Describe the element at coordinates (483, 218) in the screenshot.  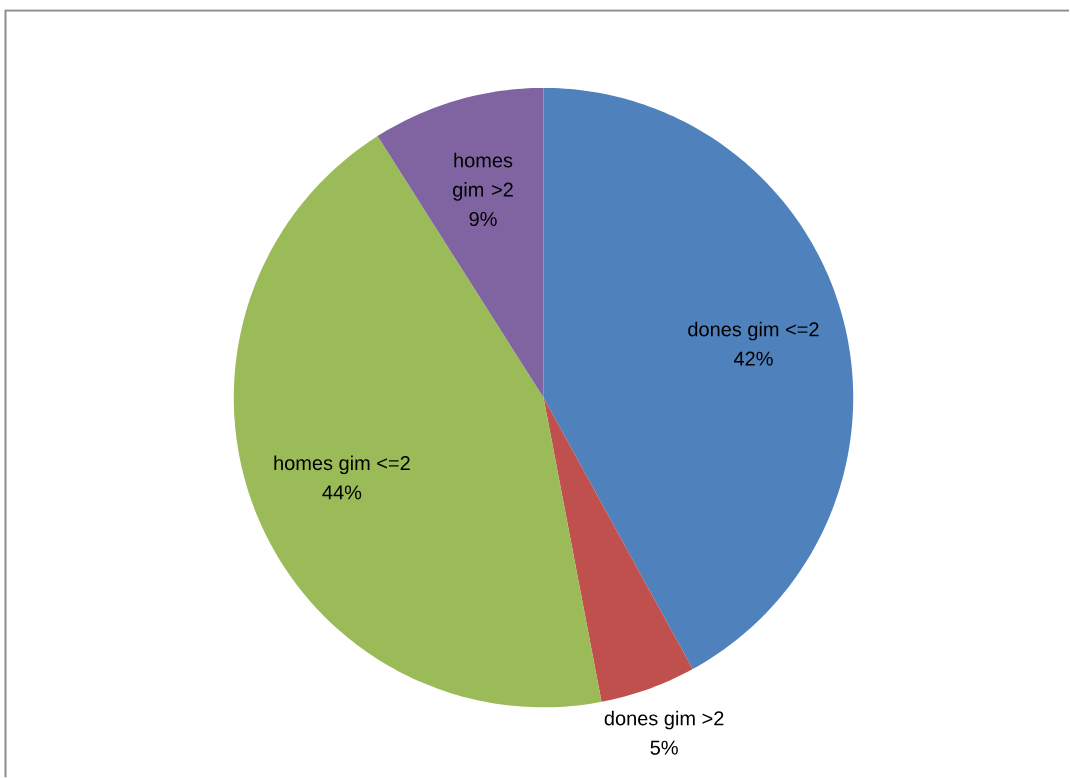
I see `data-label: 9%` at that location.